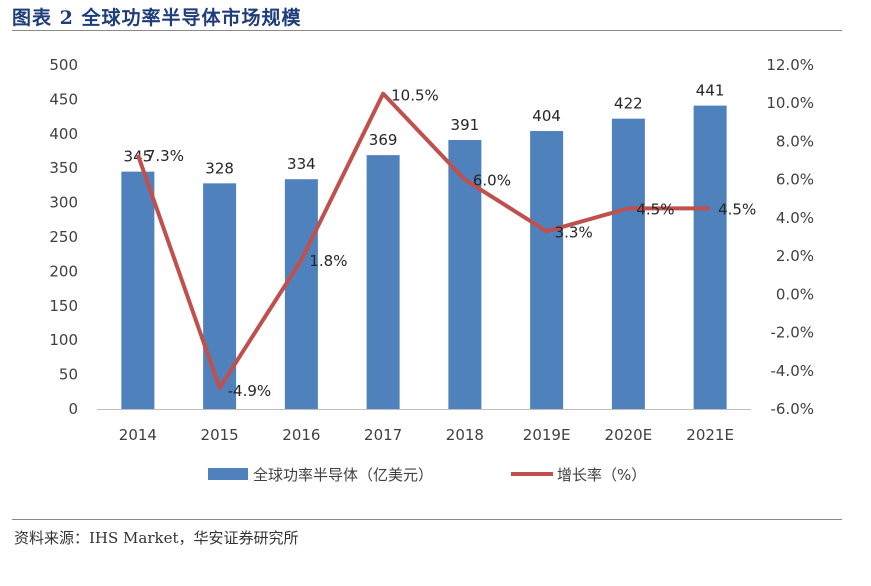 This screenshot has width=871, height=586. What do you see at coordinates (156, 538) in the screenshot?
I see `source-note: 资料来源：IHS Market，华安证券研究所` at bounding box center [156, 538].